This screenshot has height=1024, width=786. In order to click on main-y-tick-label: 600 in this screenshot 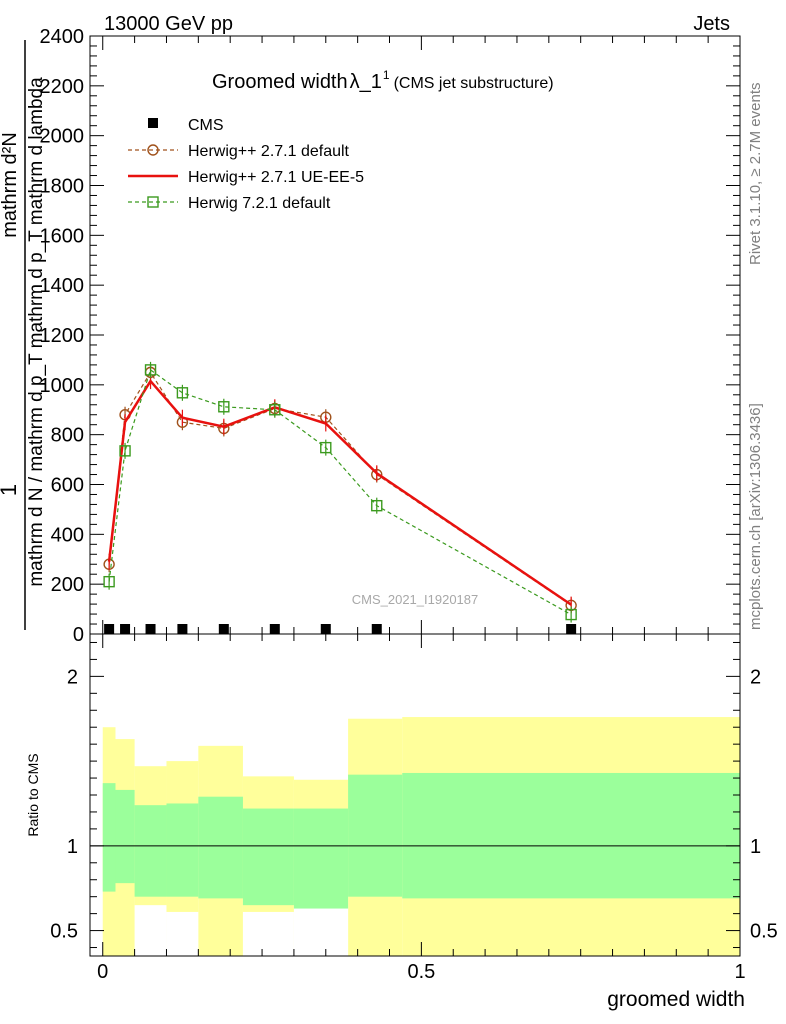, I will do `click(67, 486)`.